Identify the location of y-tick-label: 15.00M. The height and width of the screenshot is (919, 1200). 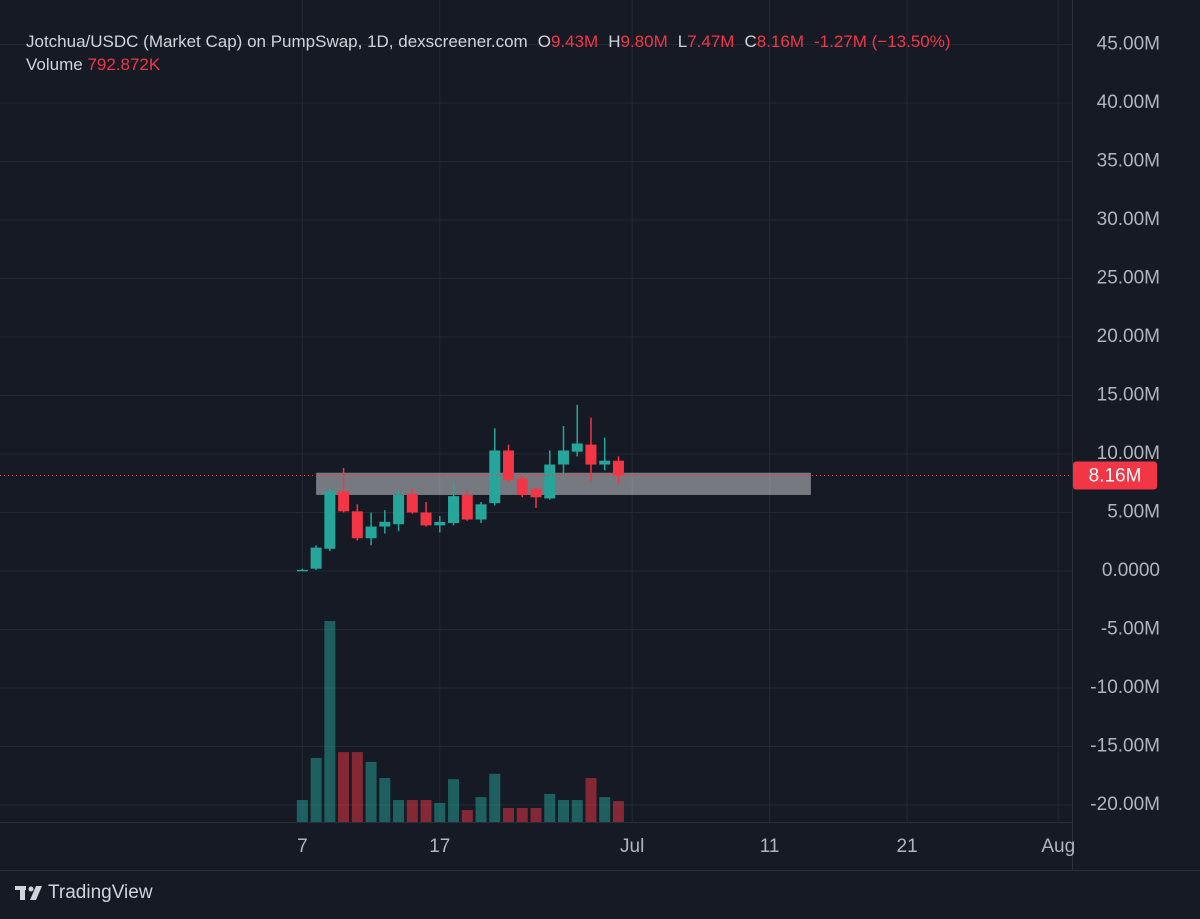
(1128, 395).